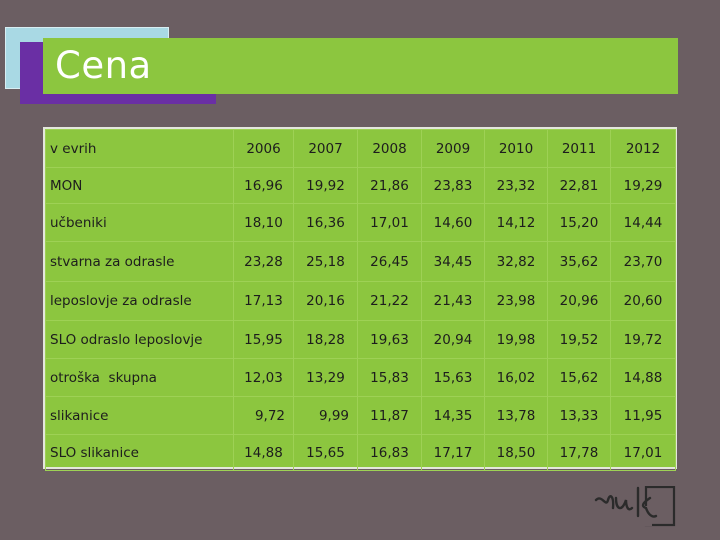  What do you see at coordinates (453, 185) in the screenshot?
I see `table-cell: 23,83` at bounding box center [453, 185].